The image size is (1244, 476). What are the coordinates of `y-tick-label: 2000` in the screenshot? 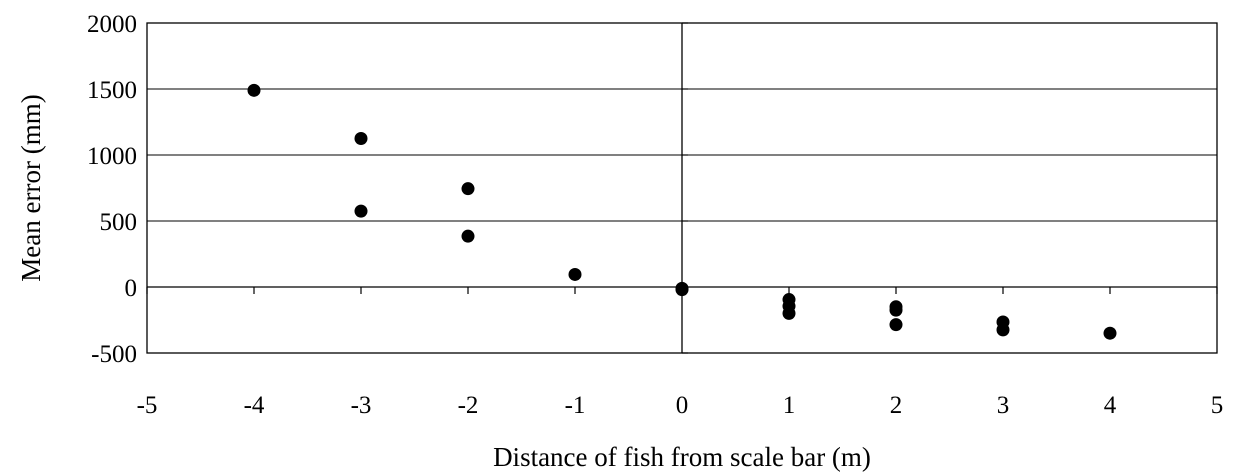 It's located at (112, 24).